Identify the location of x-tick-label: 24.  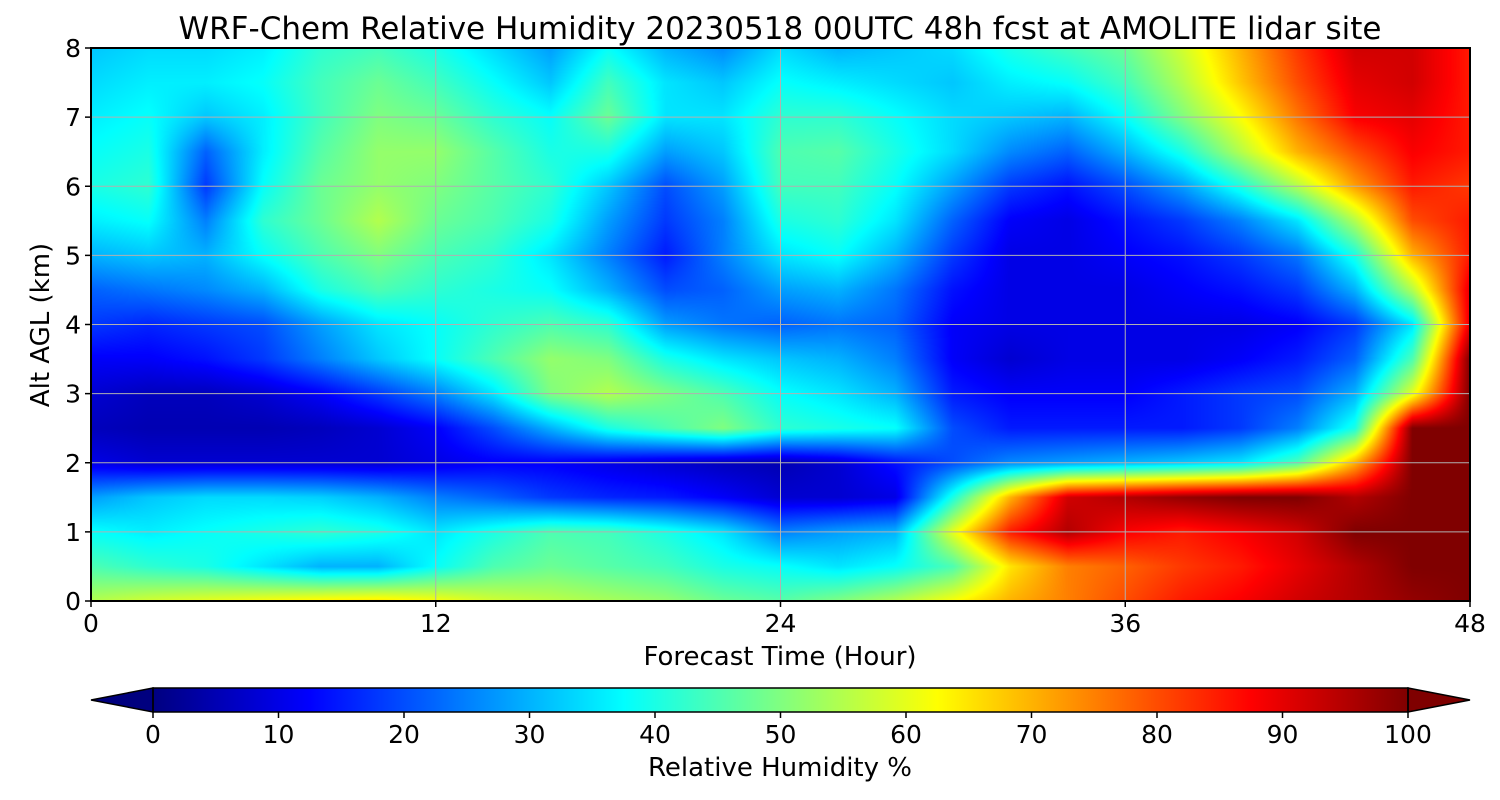
(781, 623).